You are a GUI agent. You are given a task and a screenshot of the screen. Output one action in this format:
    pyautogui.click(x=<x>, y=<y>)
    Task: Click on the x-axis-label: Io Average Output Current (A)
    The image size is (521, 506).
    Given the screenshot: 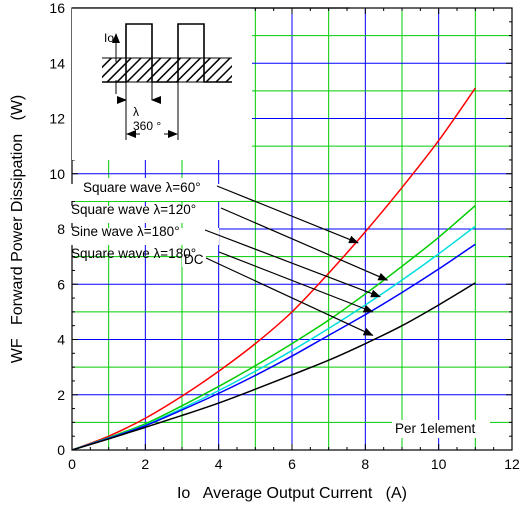 What is the action you would take?
    pyautogui.click(x=292, y=493)
    